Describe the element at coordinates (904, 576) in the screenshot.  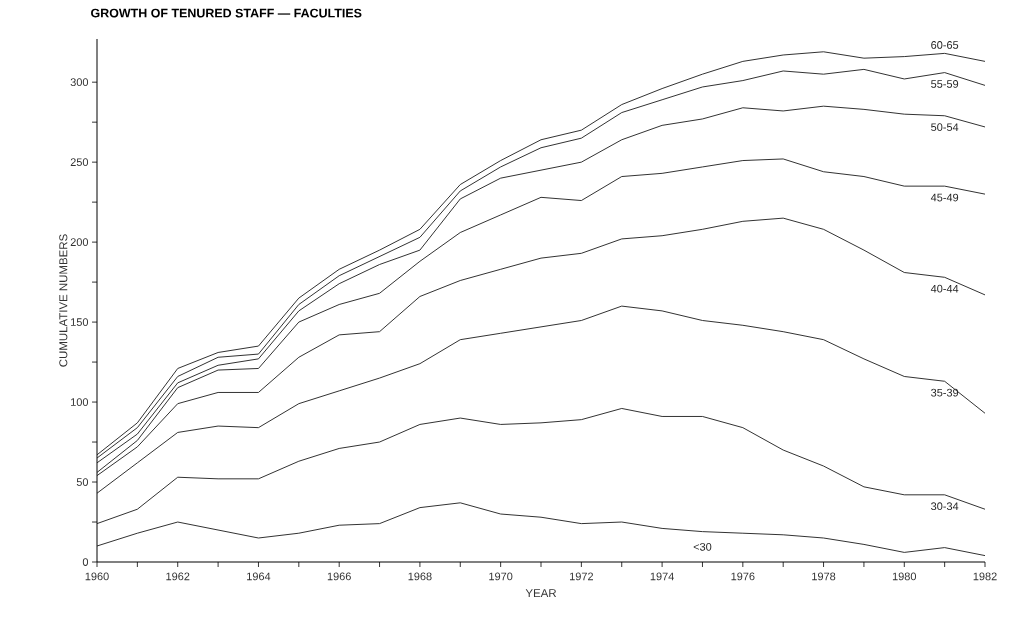
I see `x-tick-label: 1980` at that location.